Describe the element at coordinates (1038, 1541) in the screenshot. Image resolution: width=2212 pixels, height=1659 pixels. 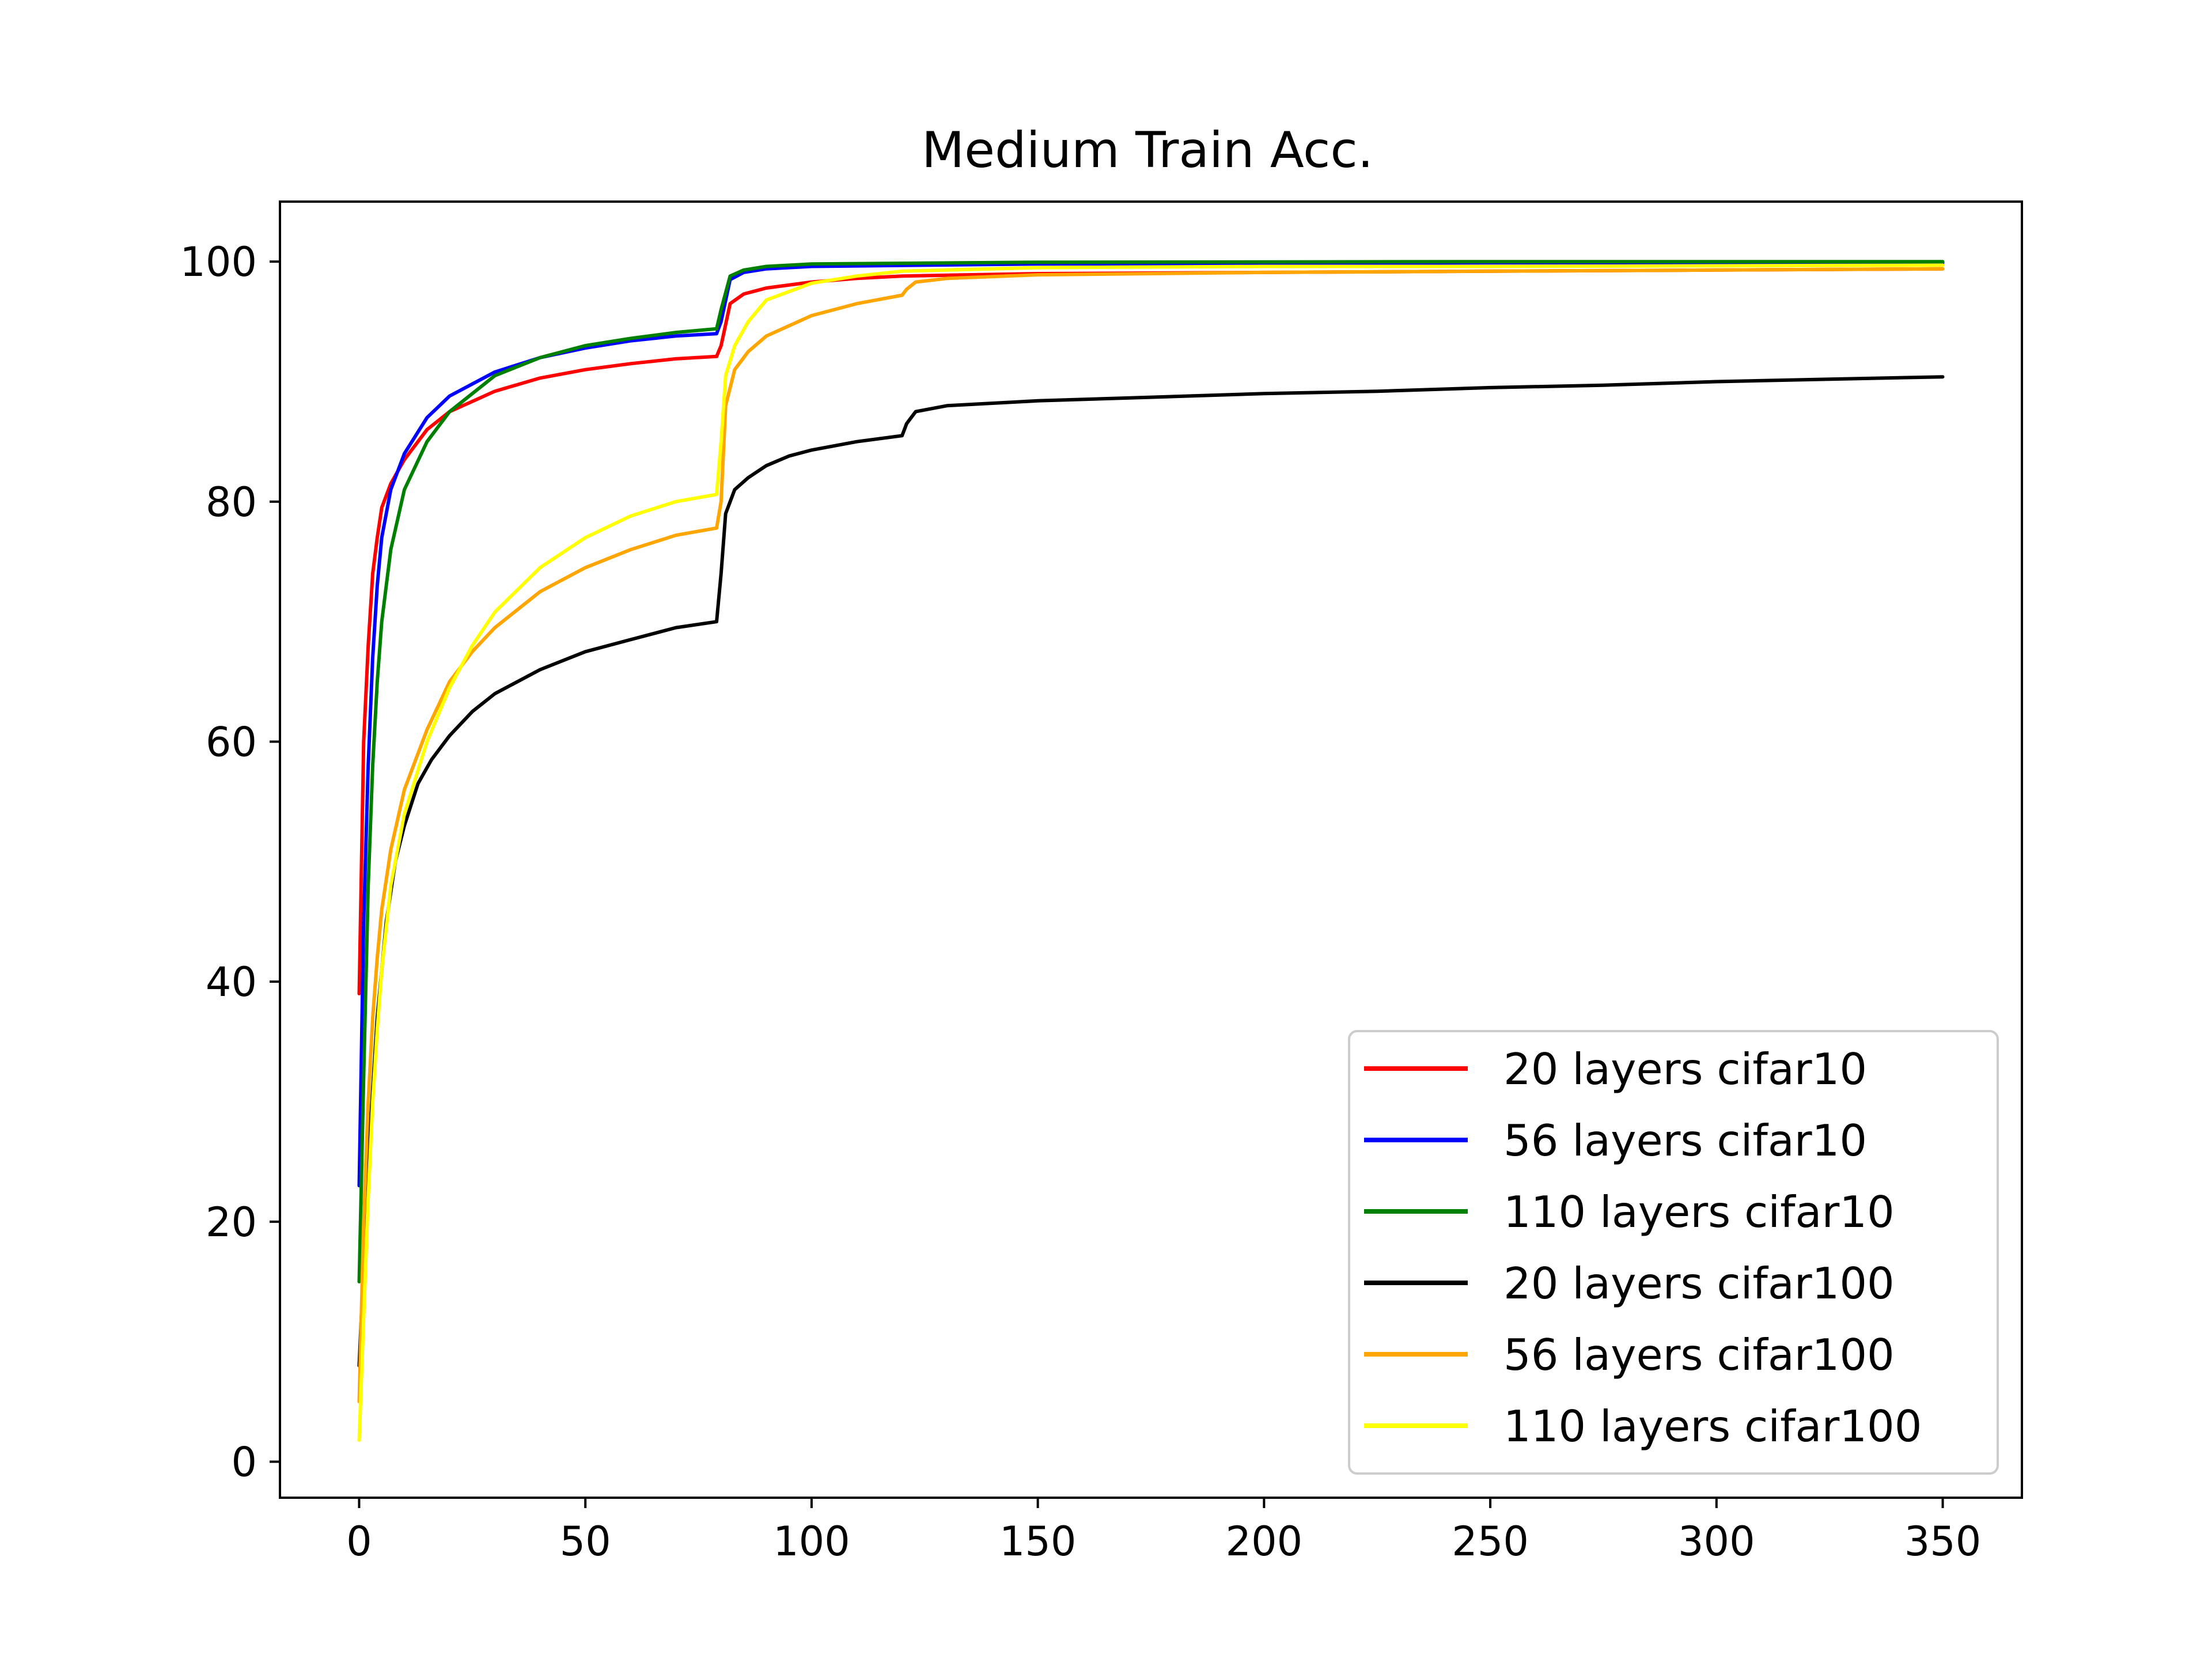
I see `x-tick-label: 150` at that location.